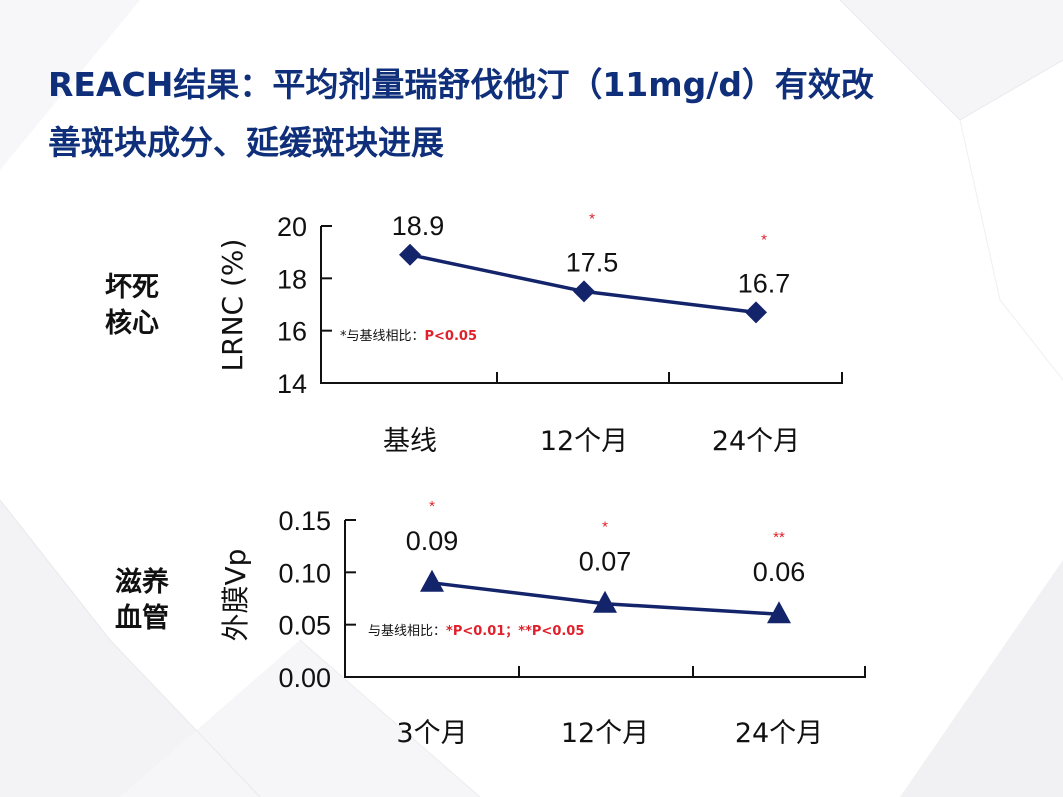 This screenshot has height=797, width=1063. What do you see at coordinates (142, 601) in the screenshot?
I see `row-label-vasa-vasorum: 滋养 血管` at bounding box center [142, 601].